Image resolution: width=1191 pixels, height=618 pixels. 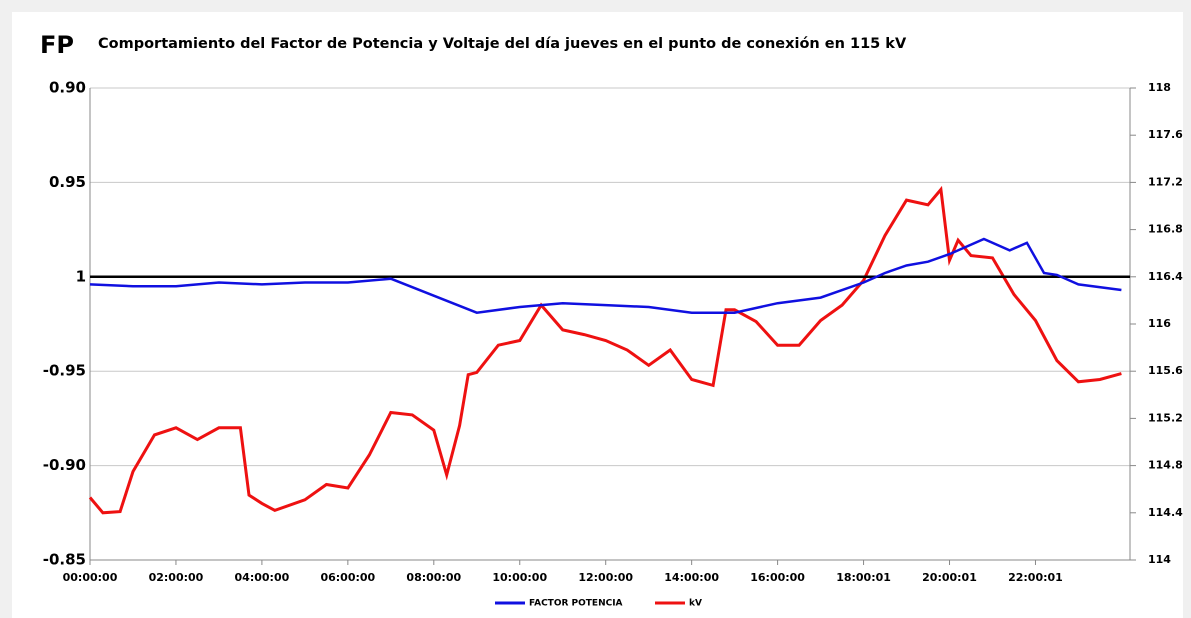 What do you see at coordinates (863, 577) in the screenshot?
I see `x-tick-label: 18:00:01` at bounding box center [863, 577].